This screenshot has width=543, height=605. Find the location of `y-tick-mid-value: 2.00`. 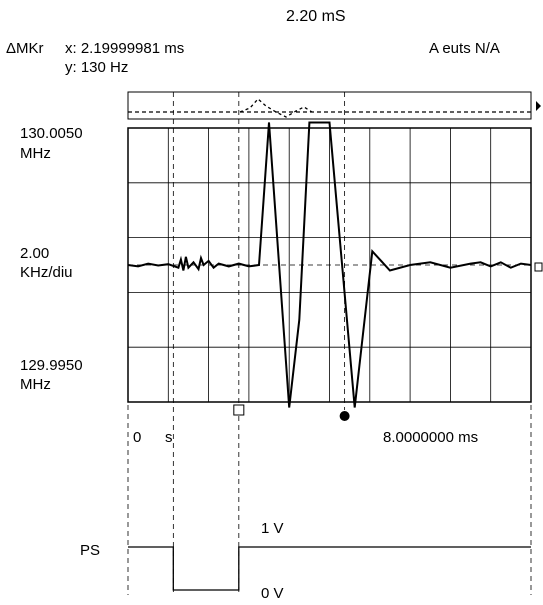

y-tick-mid-value: 2.00 is located at coordinates (35, 253).